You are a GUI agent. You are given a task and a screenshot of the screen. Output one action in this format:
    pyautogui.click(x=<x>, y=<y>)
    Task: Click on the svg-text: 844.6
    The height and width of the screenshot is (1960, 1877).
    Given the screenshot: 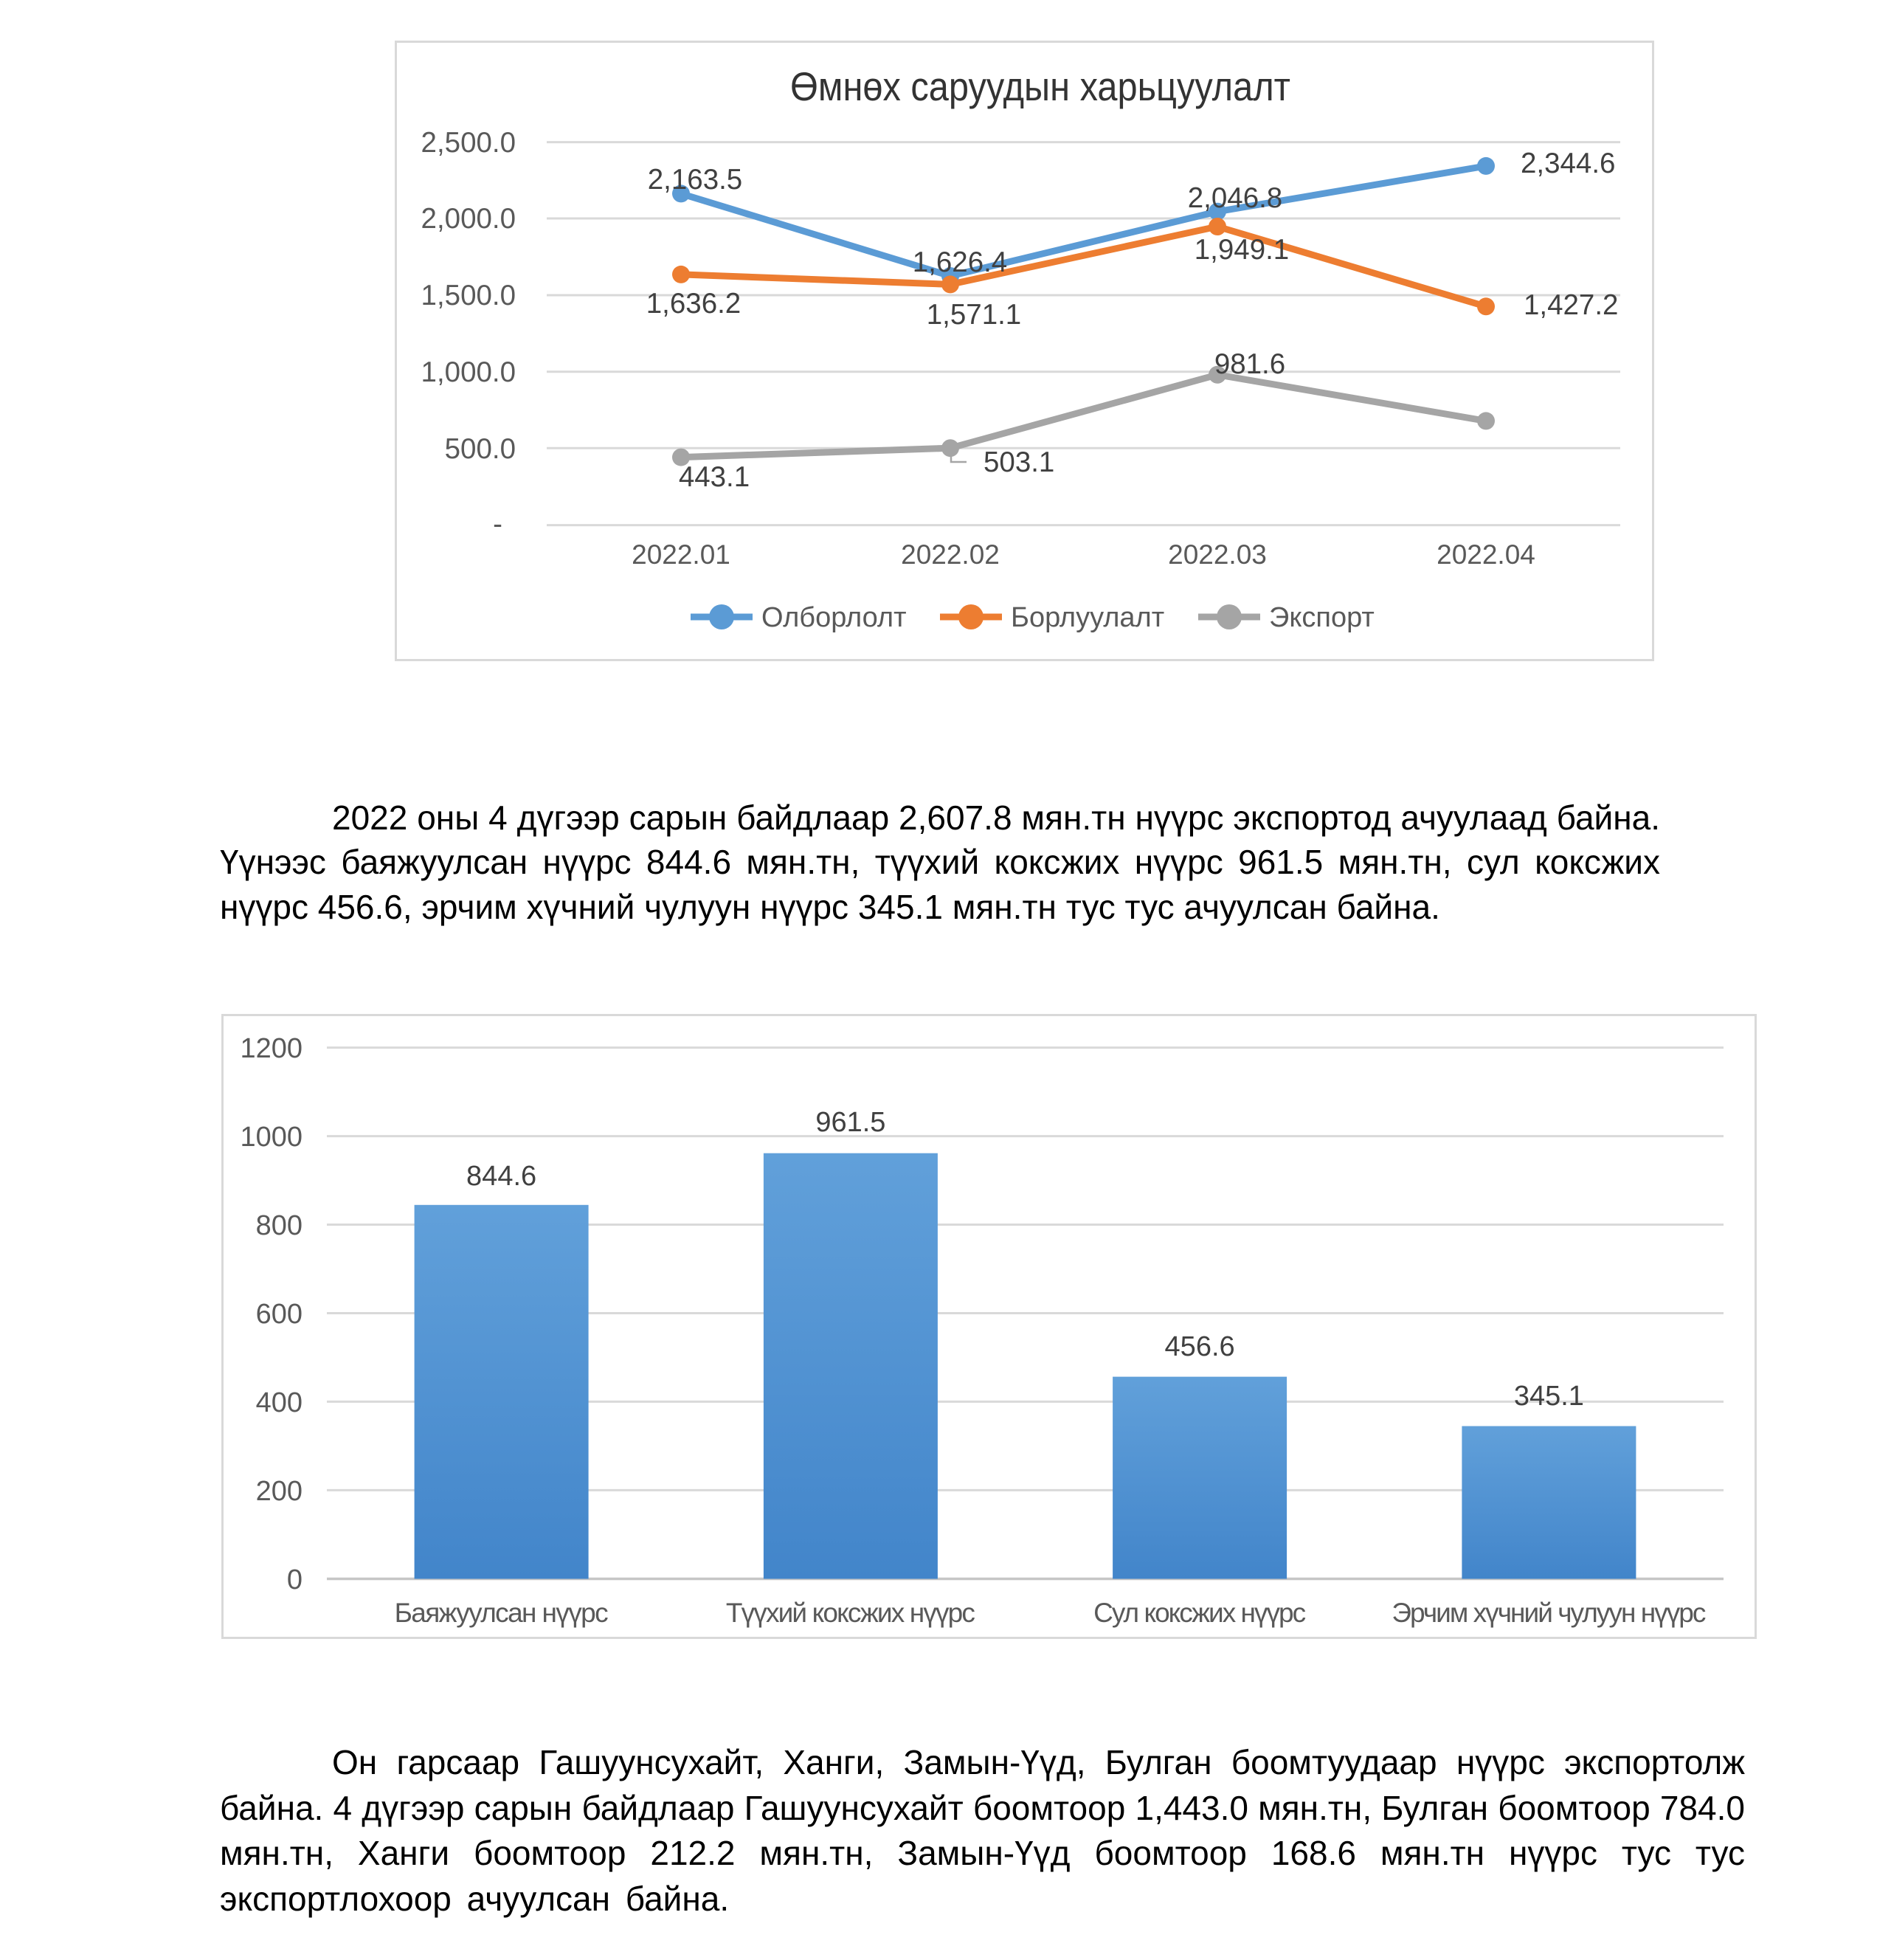 What is the action you would take?
    pyautogui.click(x=501, y=1176)
    